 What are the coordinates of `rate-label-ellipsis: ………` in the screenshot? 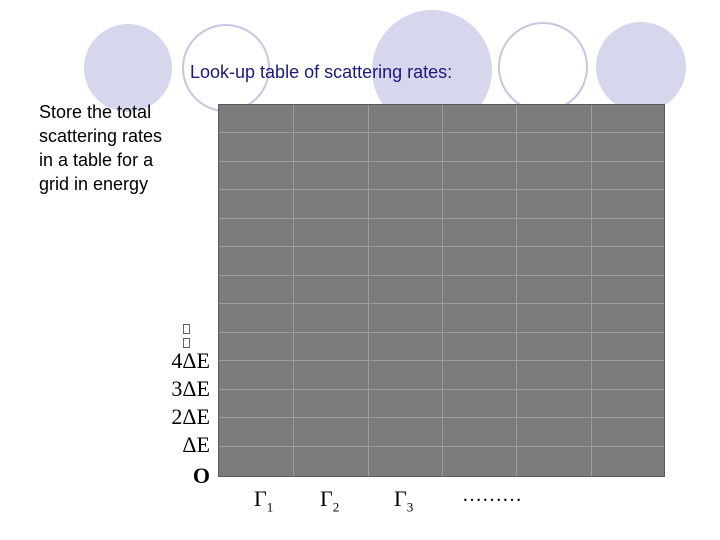 It's located at (492, 495).